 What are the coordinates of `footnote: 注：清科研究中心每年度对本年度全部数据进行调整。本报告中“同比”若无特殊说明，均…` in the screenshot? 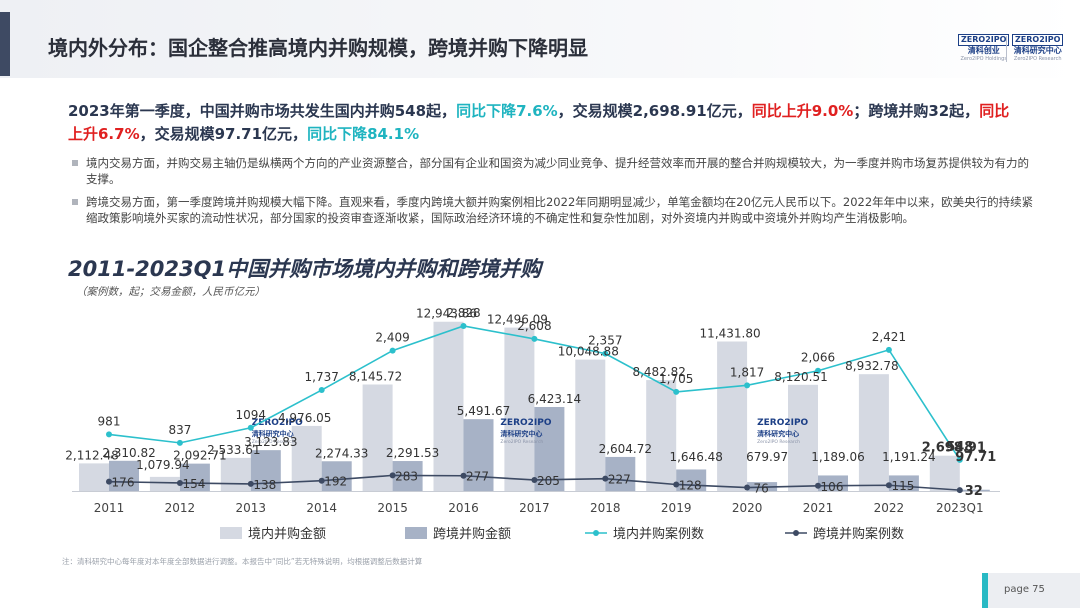 It's located at (242, 561).